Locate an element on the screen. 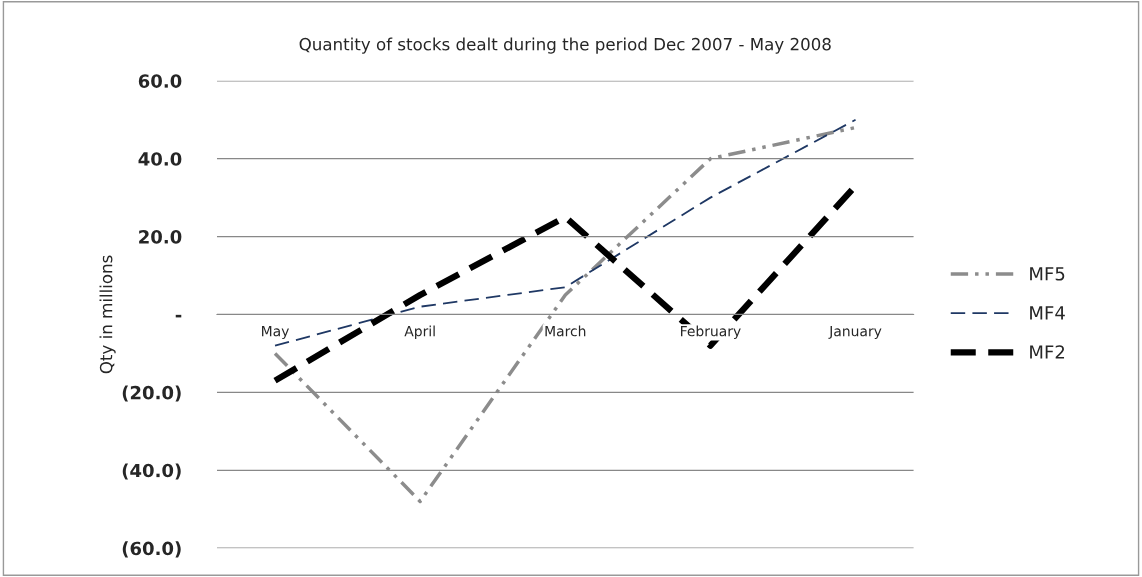 The height and width of the screenshot is (577, 1142). y-tick-label: (40.0) is located at coordinates (151, 471).